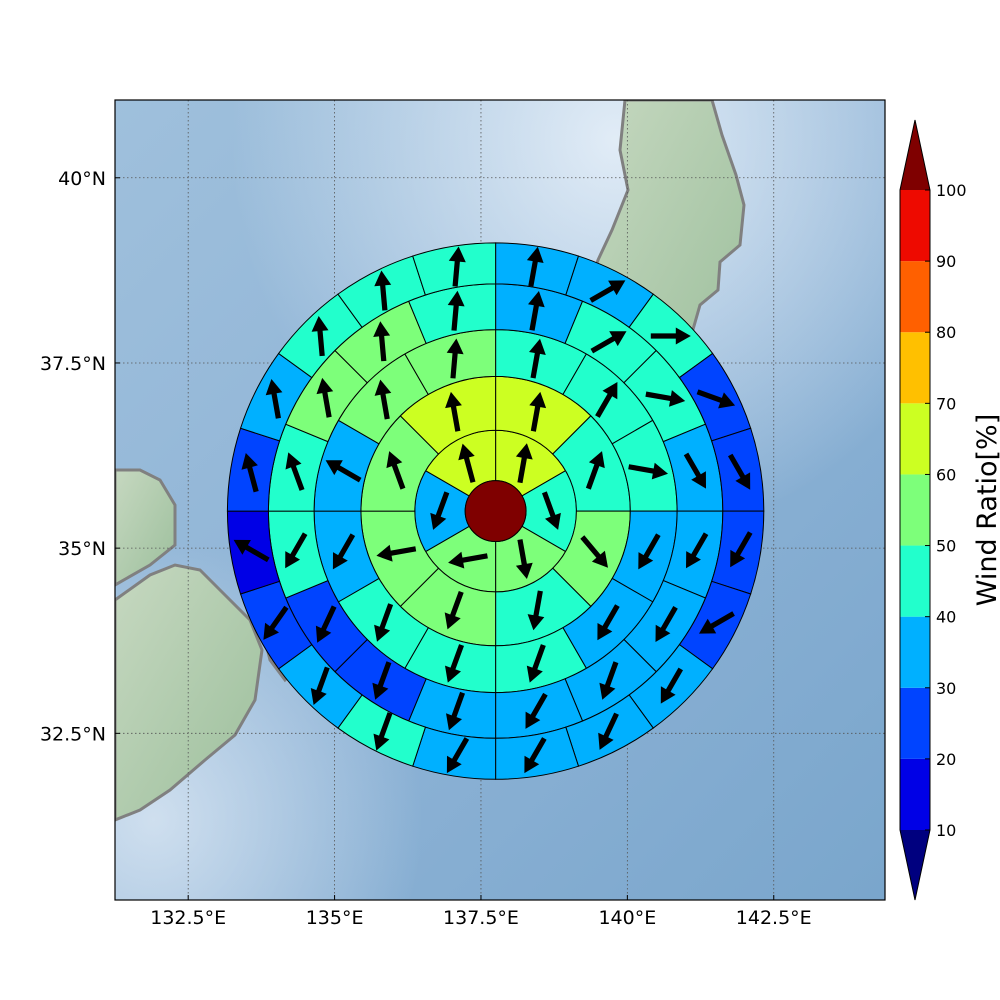 This screenshot has width=1000, height=1000. I want to click on colorbar-label: Wind Ratio[%], so click(986, 510).